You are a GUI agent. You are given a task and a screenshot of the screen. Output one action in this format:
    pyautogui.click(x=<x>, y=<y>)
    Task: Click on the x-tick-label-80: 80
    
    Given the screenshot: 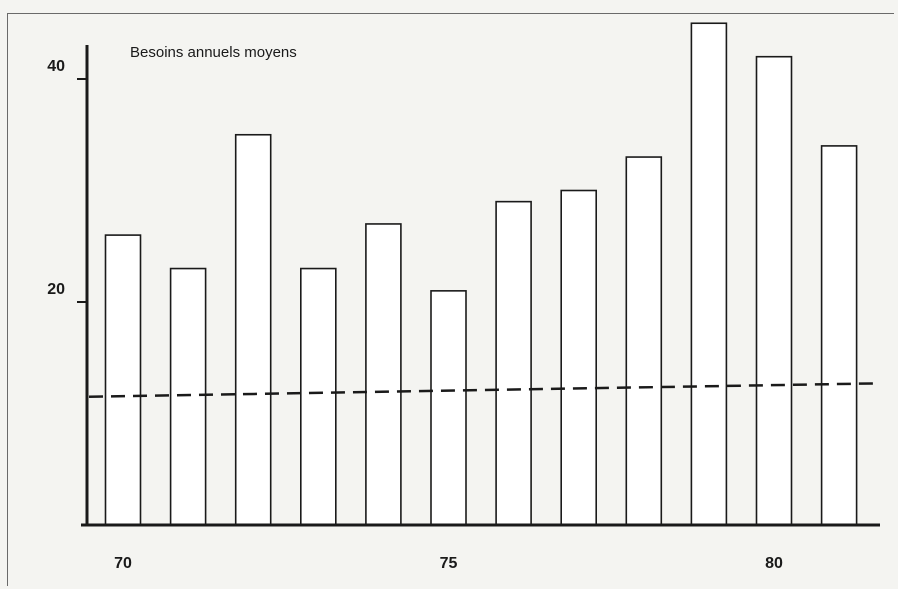 What is the action you would take?
    pyautogui.click(x=774, y=563)
    